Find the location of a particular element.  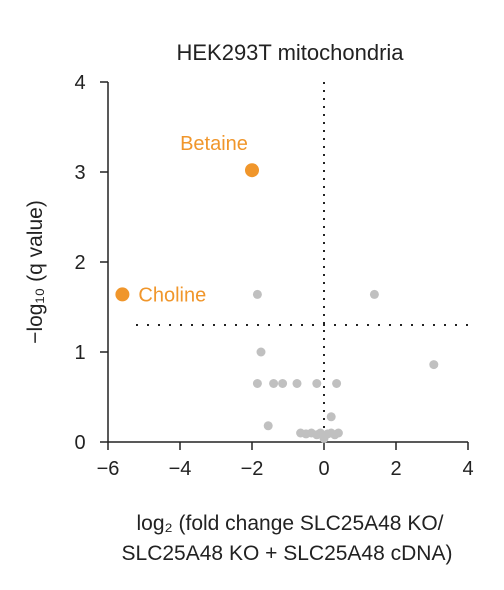

point-label-choline: Choline is located at coordinates (172, 295).